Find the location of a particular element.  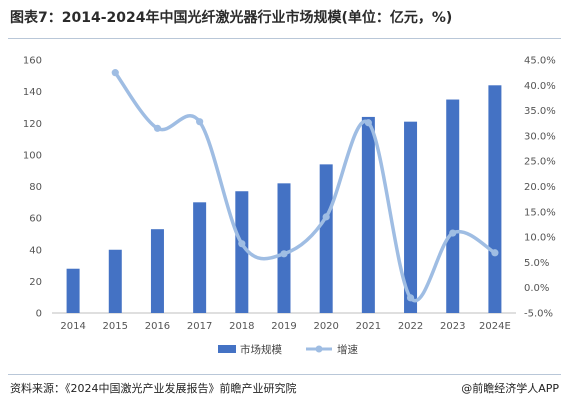

legend-swatch-bar is located at coordinates (227, 349).